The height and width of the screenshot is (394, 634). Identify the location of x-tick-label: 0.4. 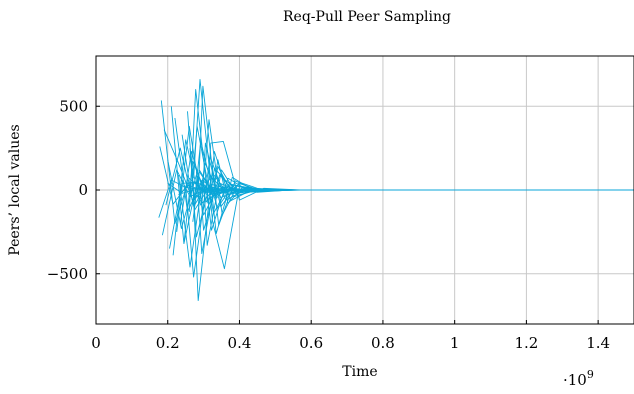
(240, 343).